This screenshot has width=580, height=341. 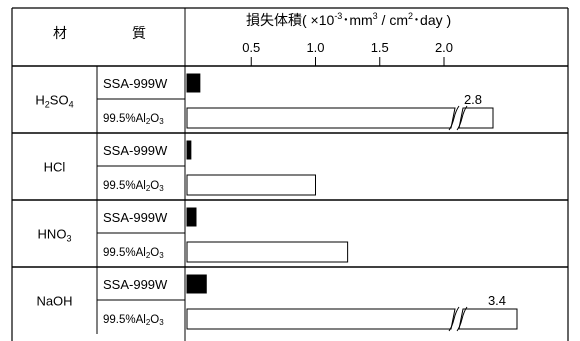 I want to click on chemical-label-part: HNO, so click(x=52, y=234).